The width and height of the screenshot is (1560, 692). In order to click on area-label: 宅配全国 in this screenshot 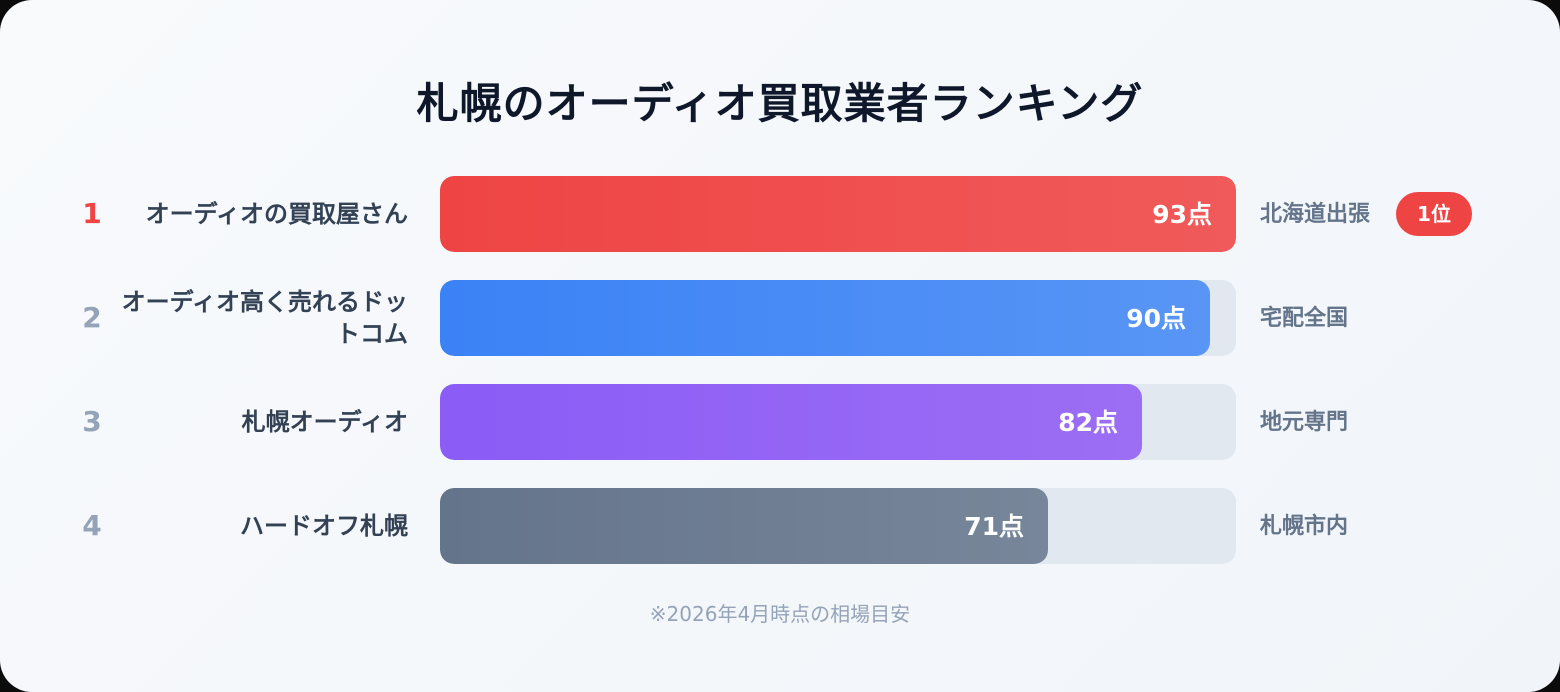, I will do `click(1304, 318)`.